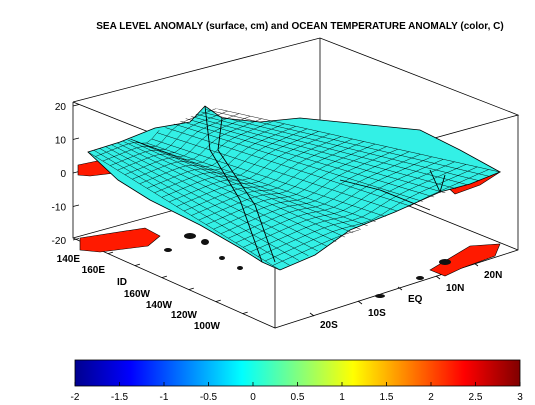 The width and height of the screenshot is (535, 405). I want to click on colorbar-tick-label: 1, so click(342, 397).